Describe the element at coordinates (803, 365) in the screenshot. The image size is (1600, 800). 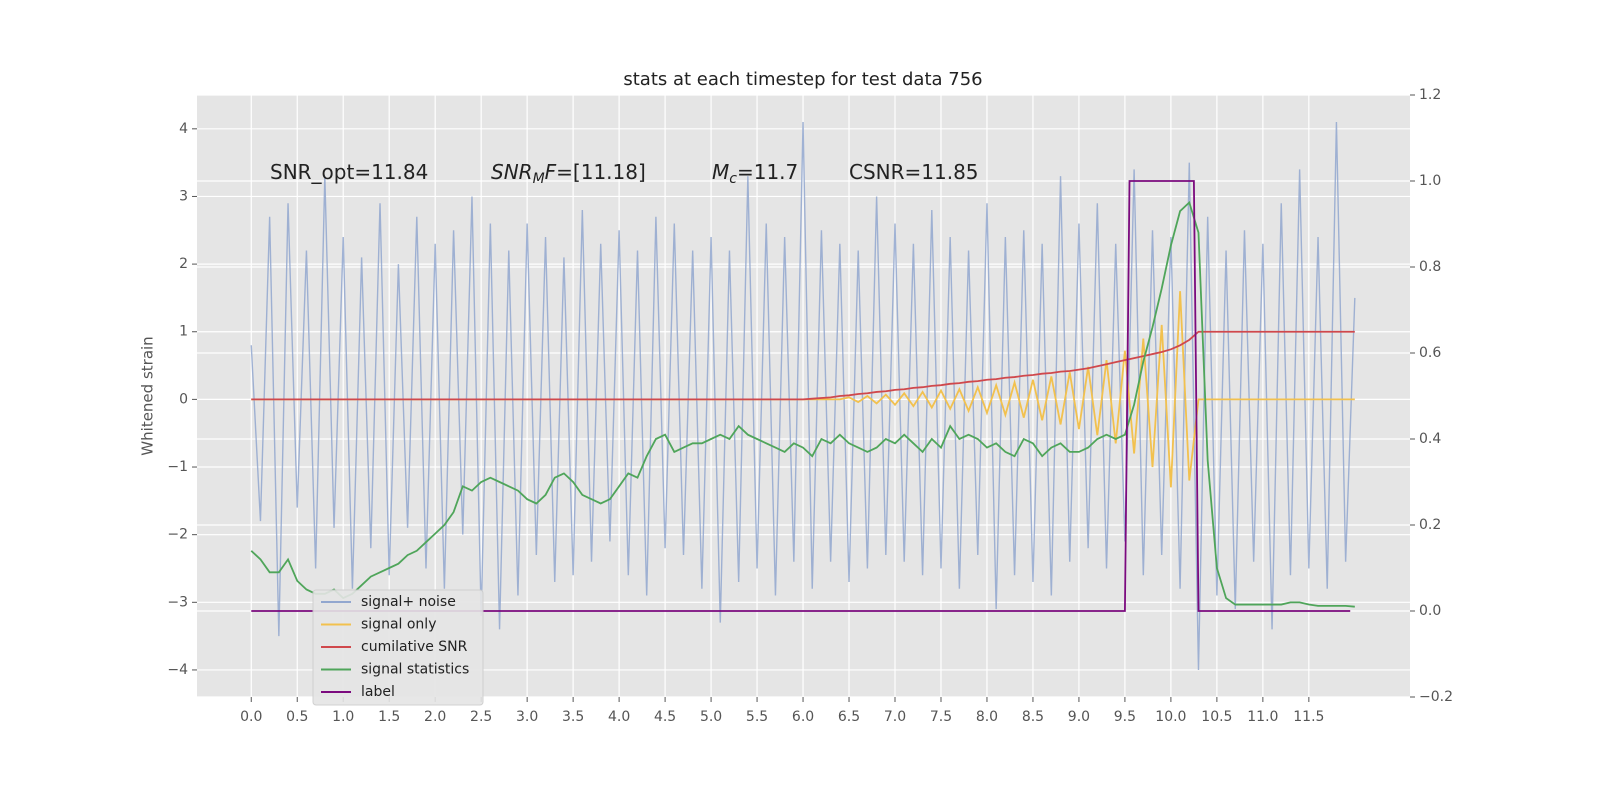
I see `series-line` at that location.